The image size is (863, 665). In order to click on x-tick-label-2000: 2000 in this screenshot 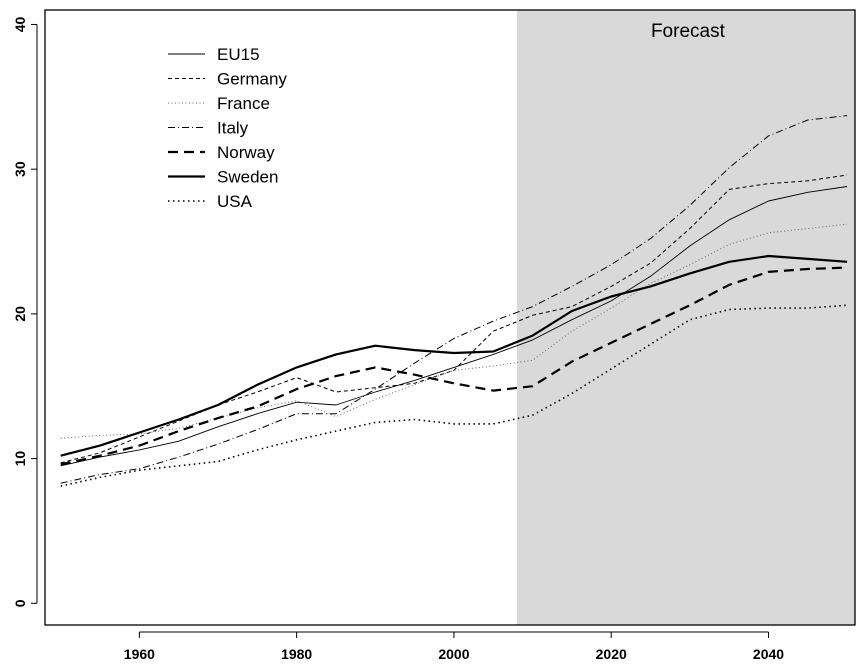, I will do `click(453, 654)`.